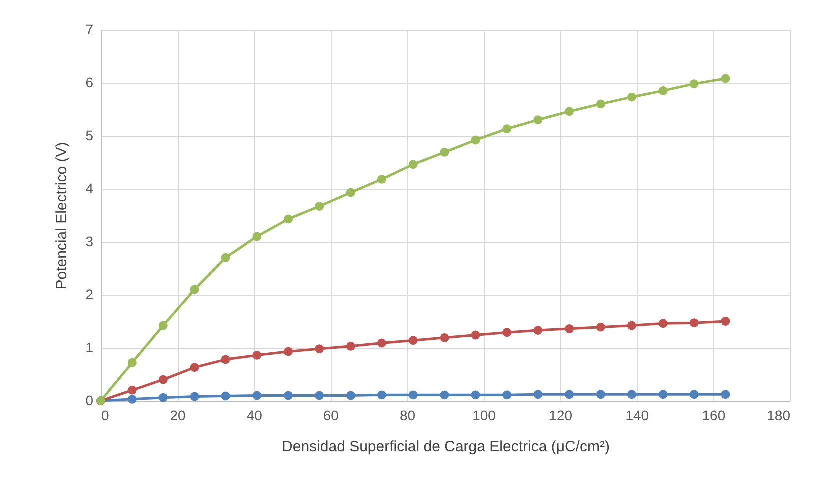  What do you see at coordinates (62, 216) in the screenshot?
I see `y-axis-title: Potencial Electrico (V)` at bounding box center [62, 216].